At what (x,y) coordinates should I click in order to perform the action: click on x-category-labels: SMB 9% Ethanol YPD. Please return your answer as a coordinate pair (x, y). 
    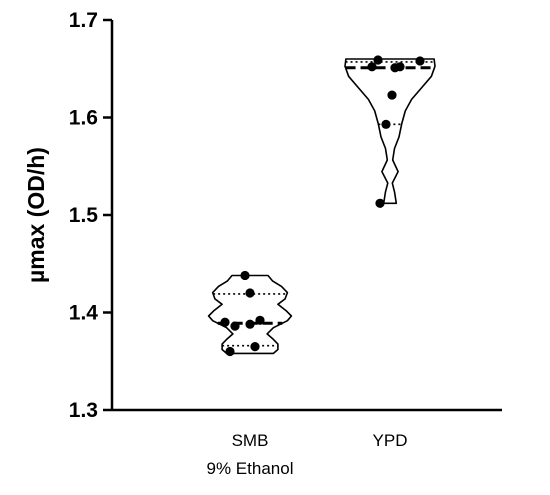
    Looking at the image, I should click on (307, 454).